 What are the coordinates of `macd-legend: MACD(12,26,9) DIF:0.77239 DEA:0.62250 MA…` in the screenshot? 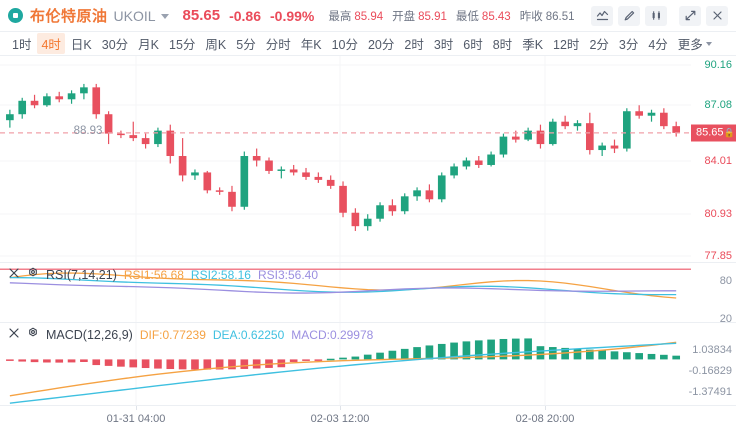 It's located at (190, 334).